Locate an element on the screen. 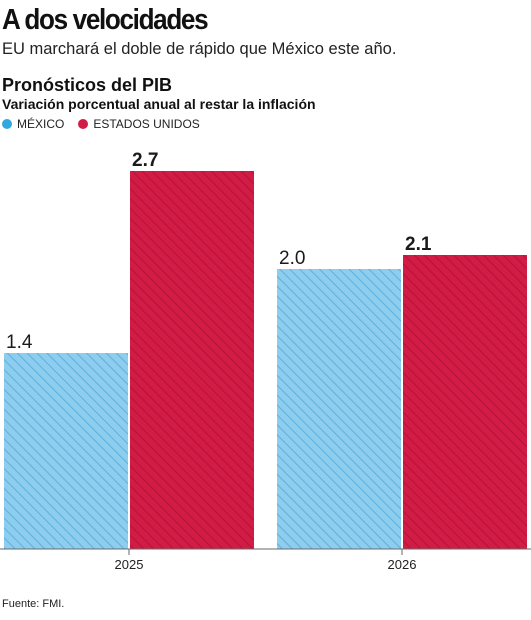 The width and height of the screenshot is (531, 620). legend-swatch-mexico is located at coordinates (7, 124).